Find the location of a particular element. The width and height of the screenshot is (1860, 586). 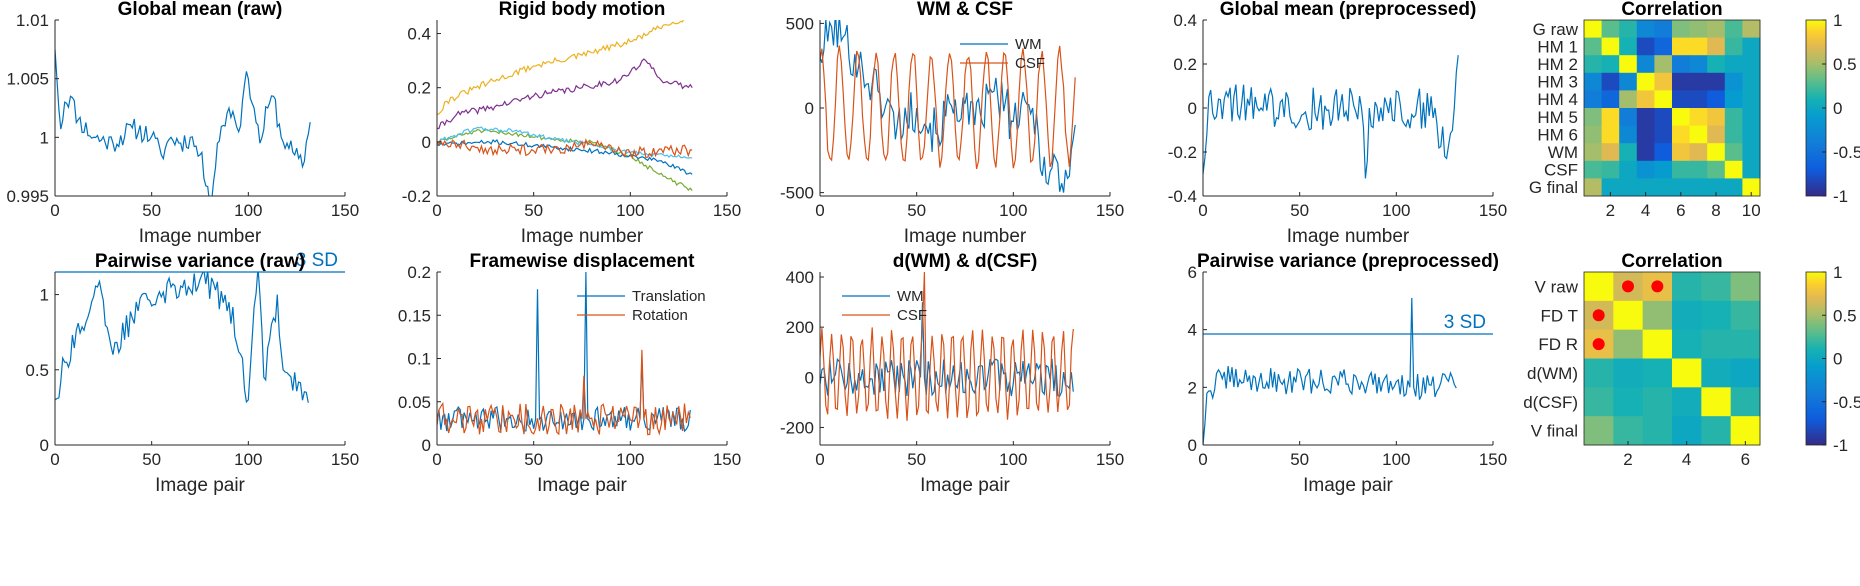

global_pre-ytick-label: 0.4 is located at coordinates (1185, 20).